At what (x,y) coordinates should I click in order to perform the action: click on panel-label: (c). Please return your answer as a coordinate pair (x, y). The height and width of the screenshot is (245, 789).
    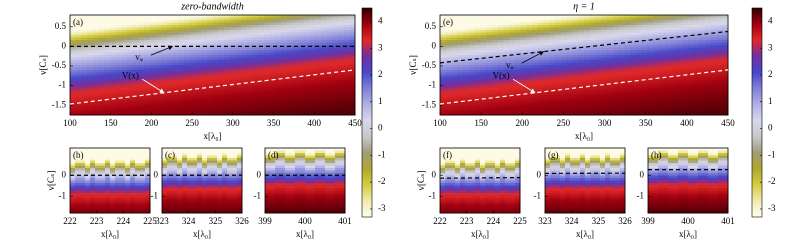
    Looking at the image, I should click on (170, 155).